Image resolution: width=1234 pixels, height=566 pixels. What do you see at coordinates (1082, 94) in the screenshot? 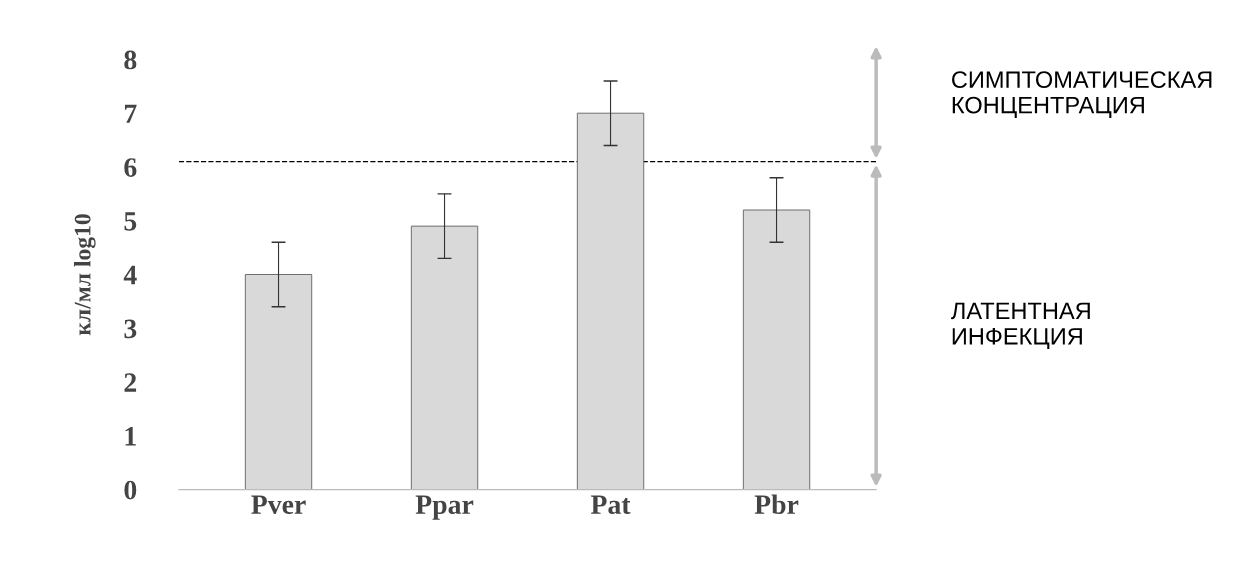
I see `text: СИМПТОМАТИЧЕСКАЯ КОНЦЕНТРАЦИЯ` at bounding box center [1082, 94].